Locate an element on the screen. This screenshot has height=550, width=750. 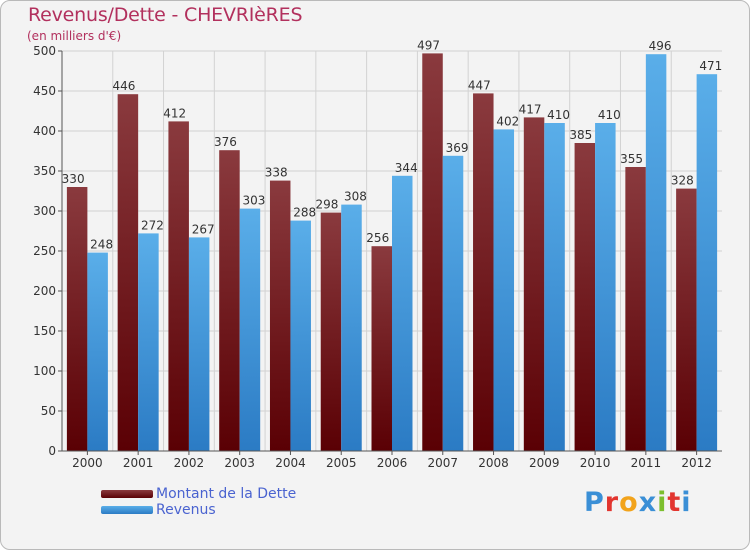
x-tick-label: 2000 is located at coordinates (87, 463).